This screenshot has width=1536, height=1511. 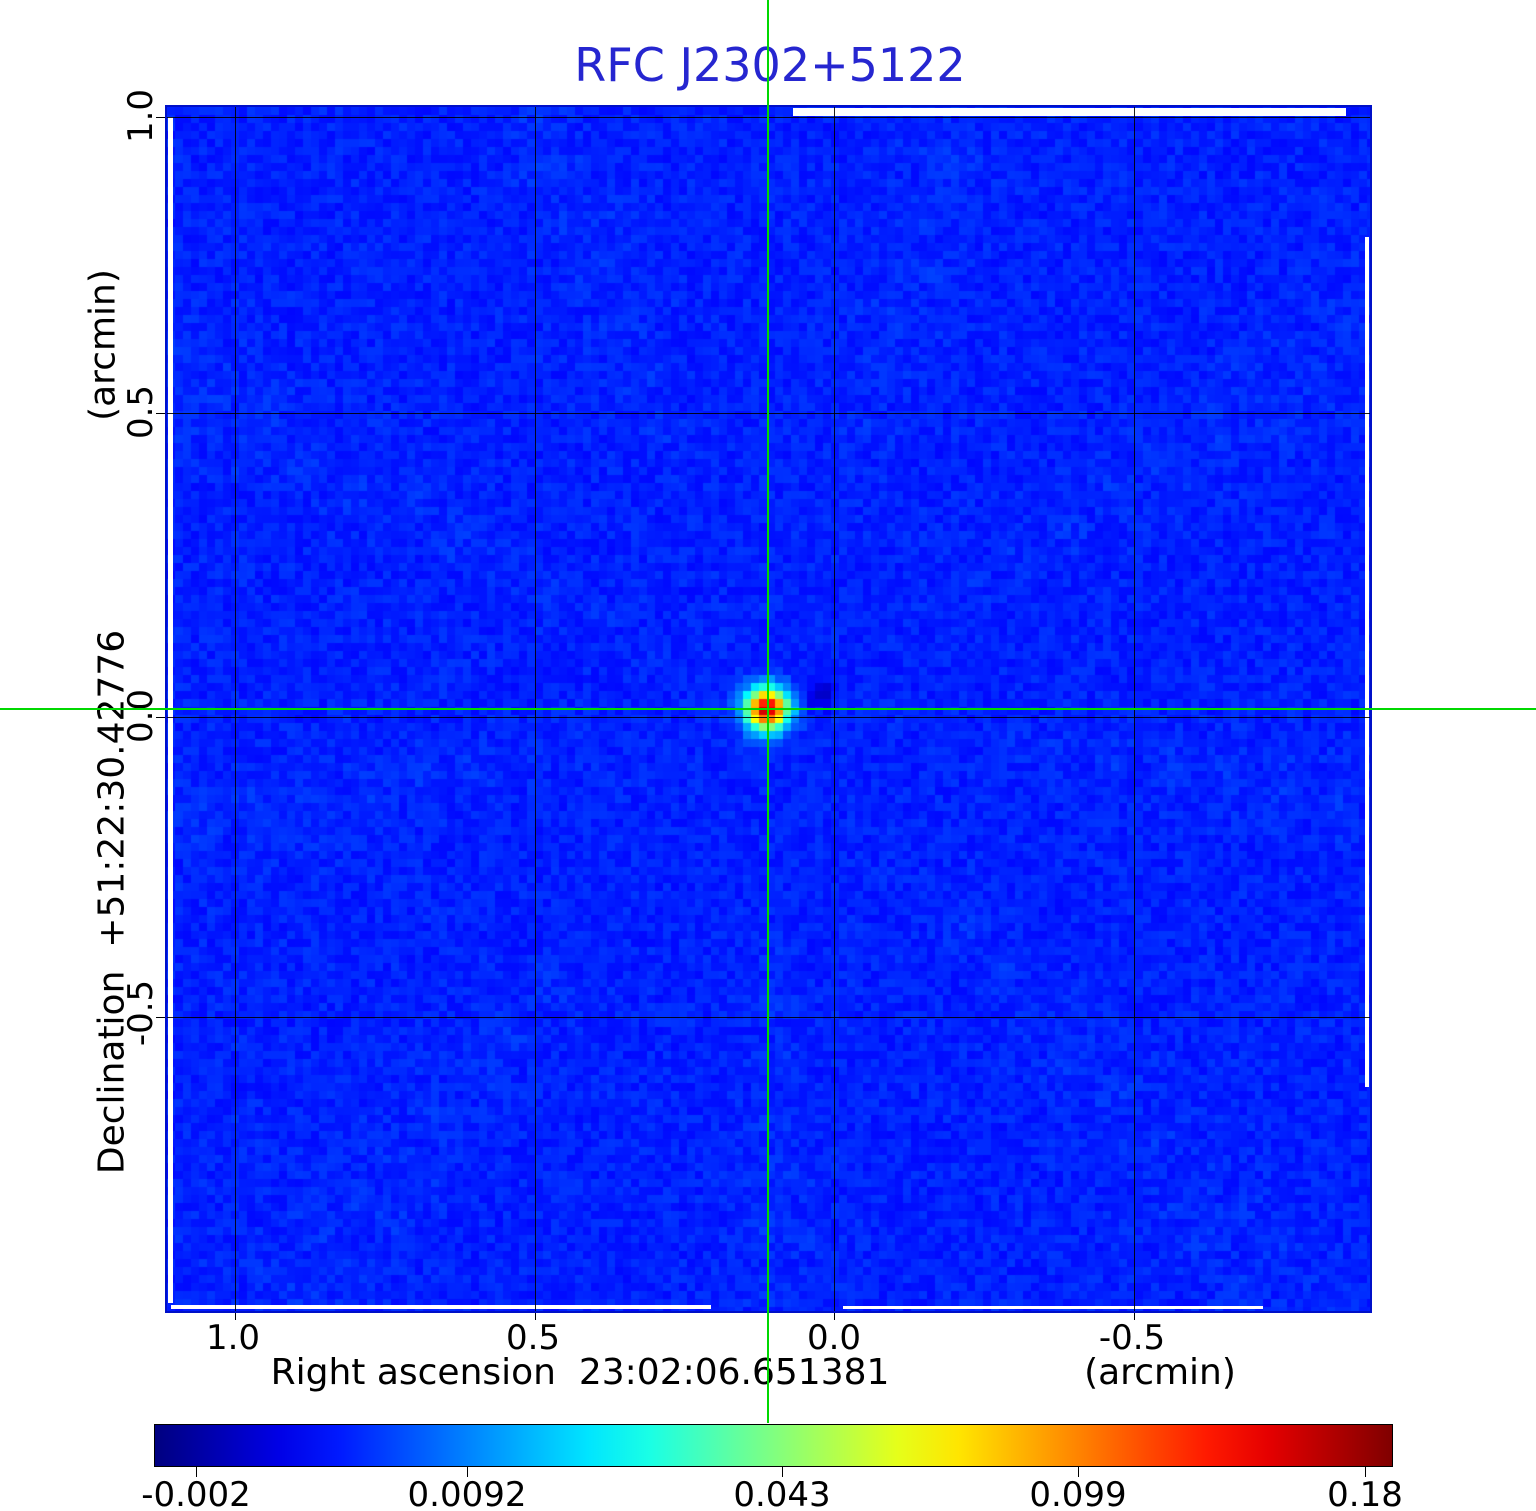 What do you see at coordinates (834, 1338) in the screenshot?
I see `x-tick-label-0.0: 0.0` at bounding box center [834, 1338].